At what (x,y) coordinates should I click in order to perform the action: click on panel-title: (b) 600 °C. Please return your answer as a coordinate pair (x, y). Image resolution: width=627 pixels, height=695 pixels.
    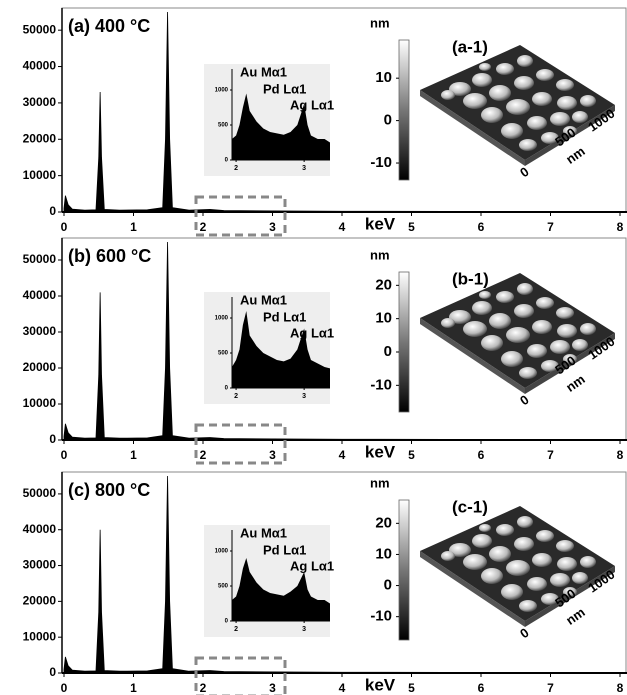
    Looking at the image, I should click on (109, 256).